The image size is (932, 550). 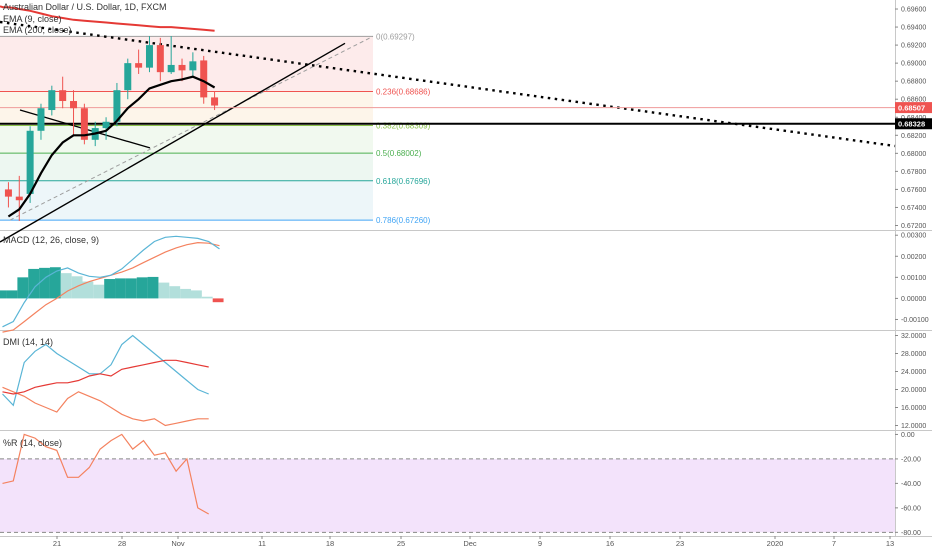 I want to click on ema-slow-label: EMA (200, close), so click(x=37, y=30).